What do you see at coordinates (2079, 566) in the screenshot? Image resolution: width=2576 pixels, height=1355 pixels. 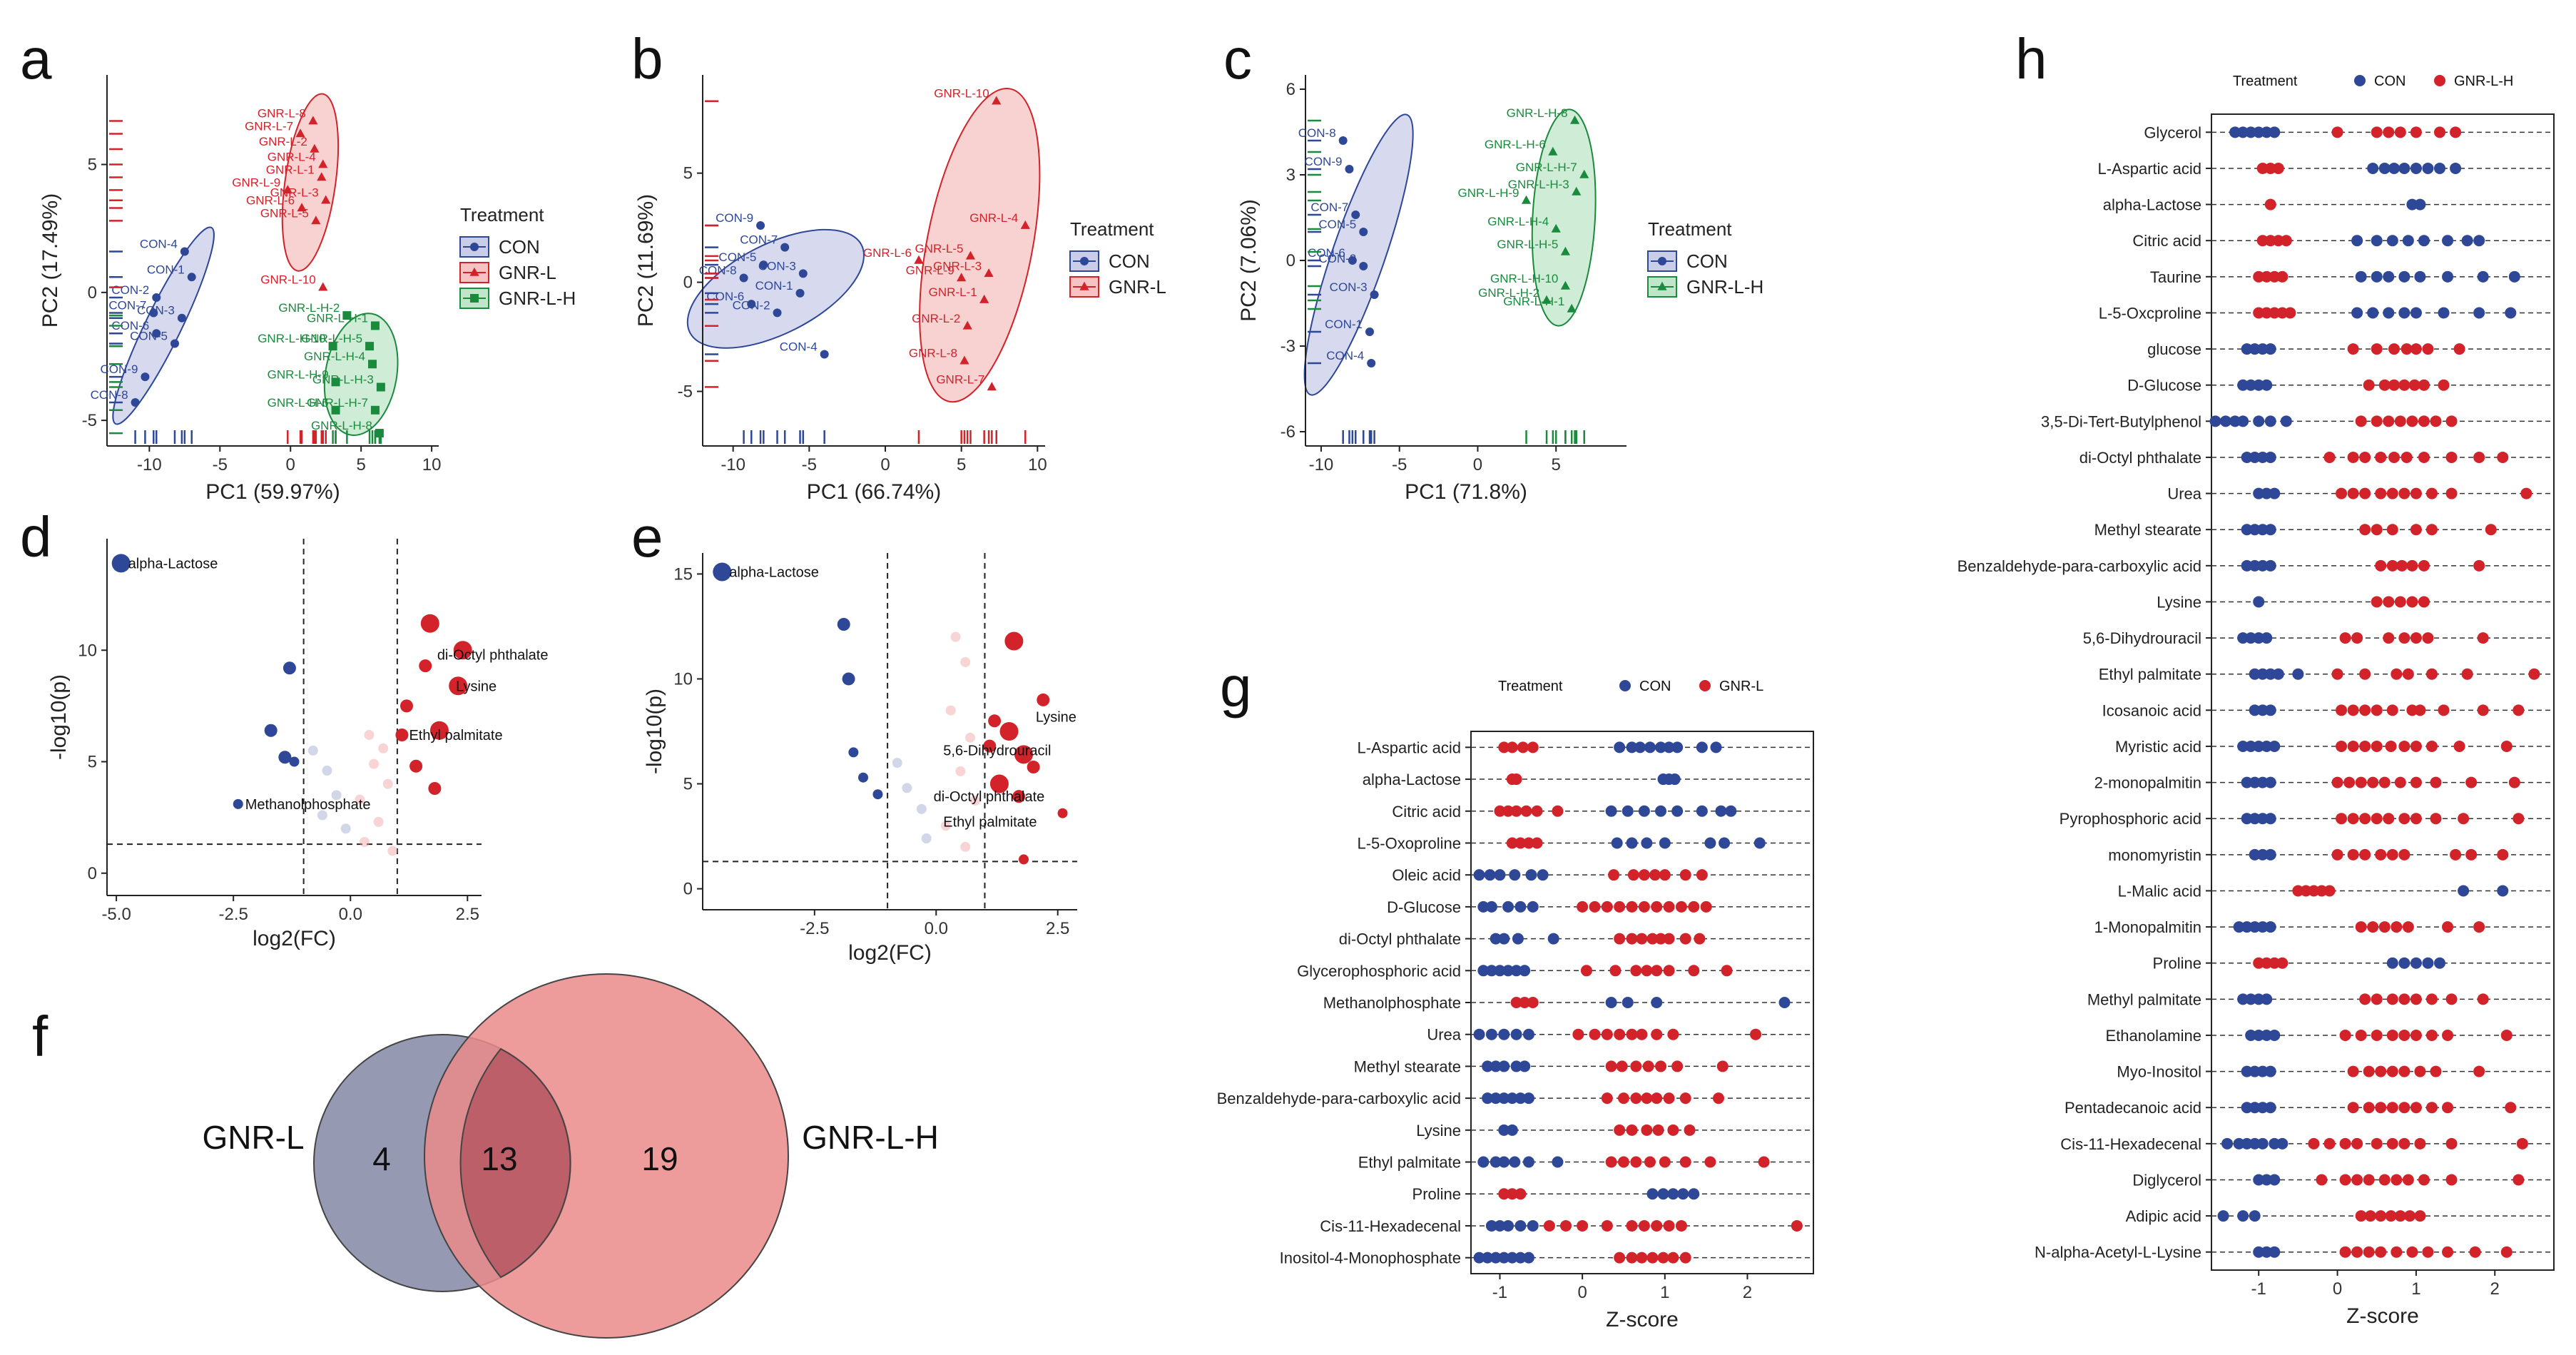 I see `metabolite-label: Benzaldehyde-para-carboxylic acid` at bounding box center [2079, 566].